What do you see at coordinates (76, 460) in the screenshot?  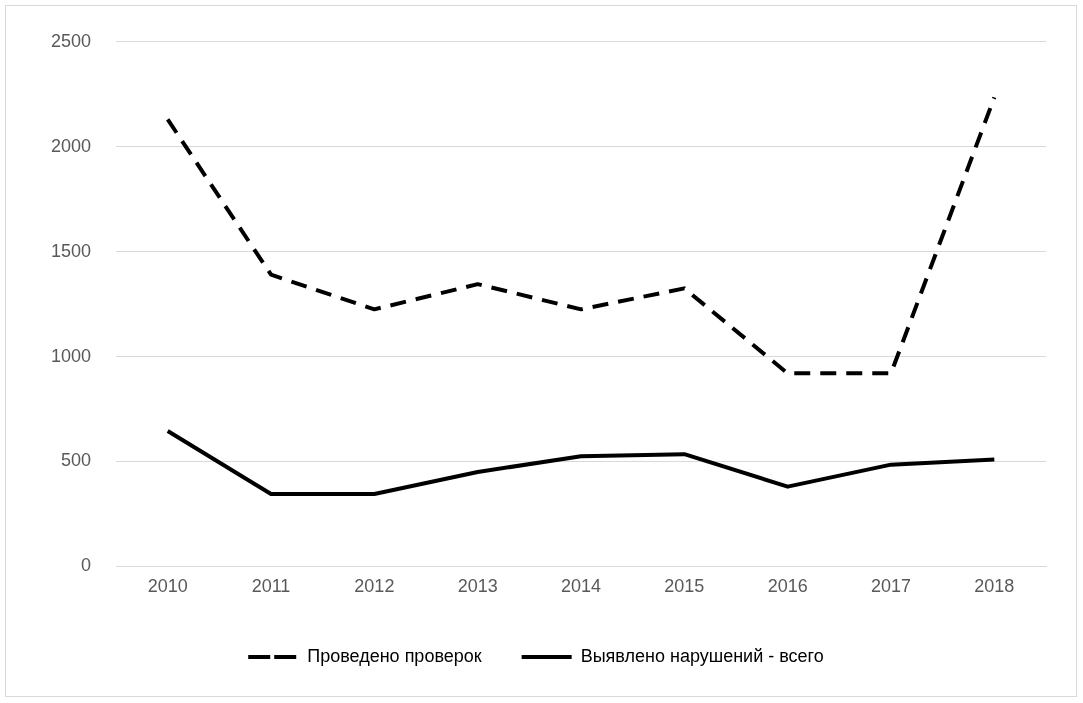 I see `y-tick-label: 500` at bounding box center [76, 460].